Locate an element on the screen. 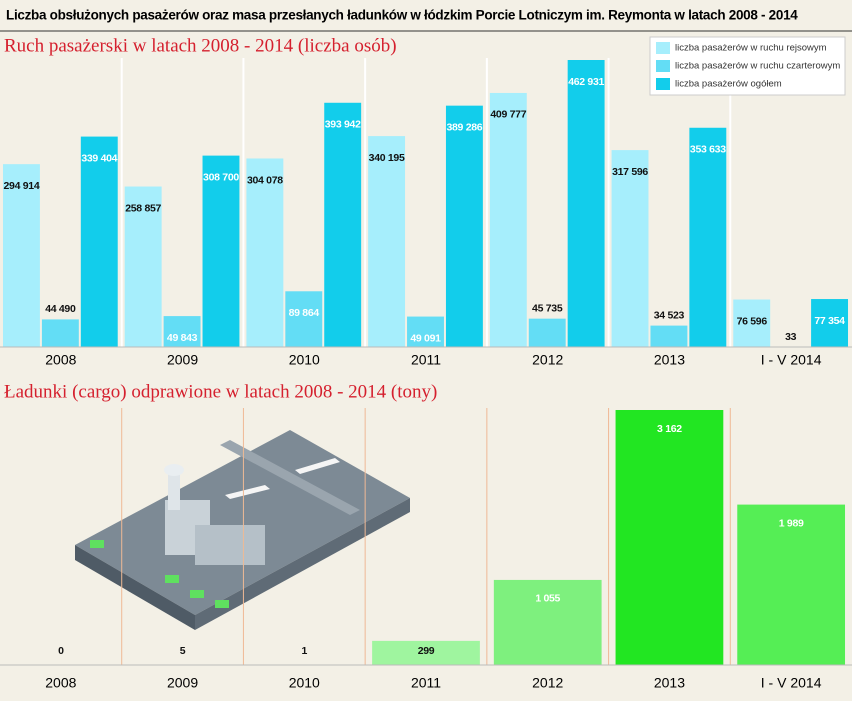  value-label: 409 777 is located at coordinates (508, 115).